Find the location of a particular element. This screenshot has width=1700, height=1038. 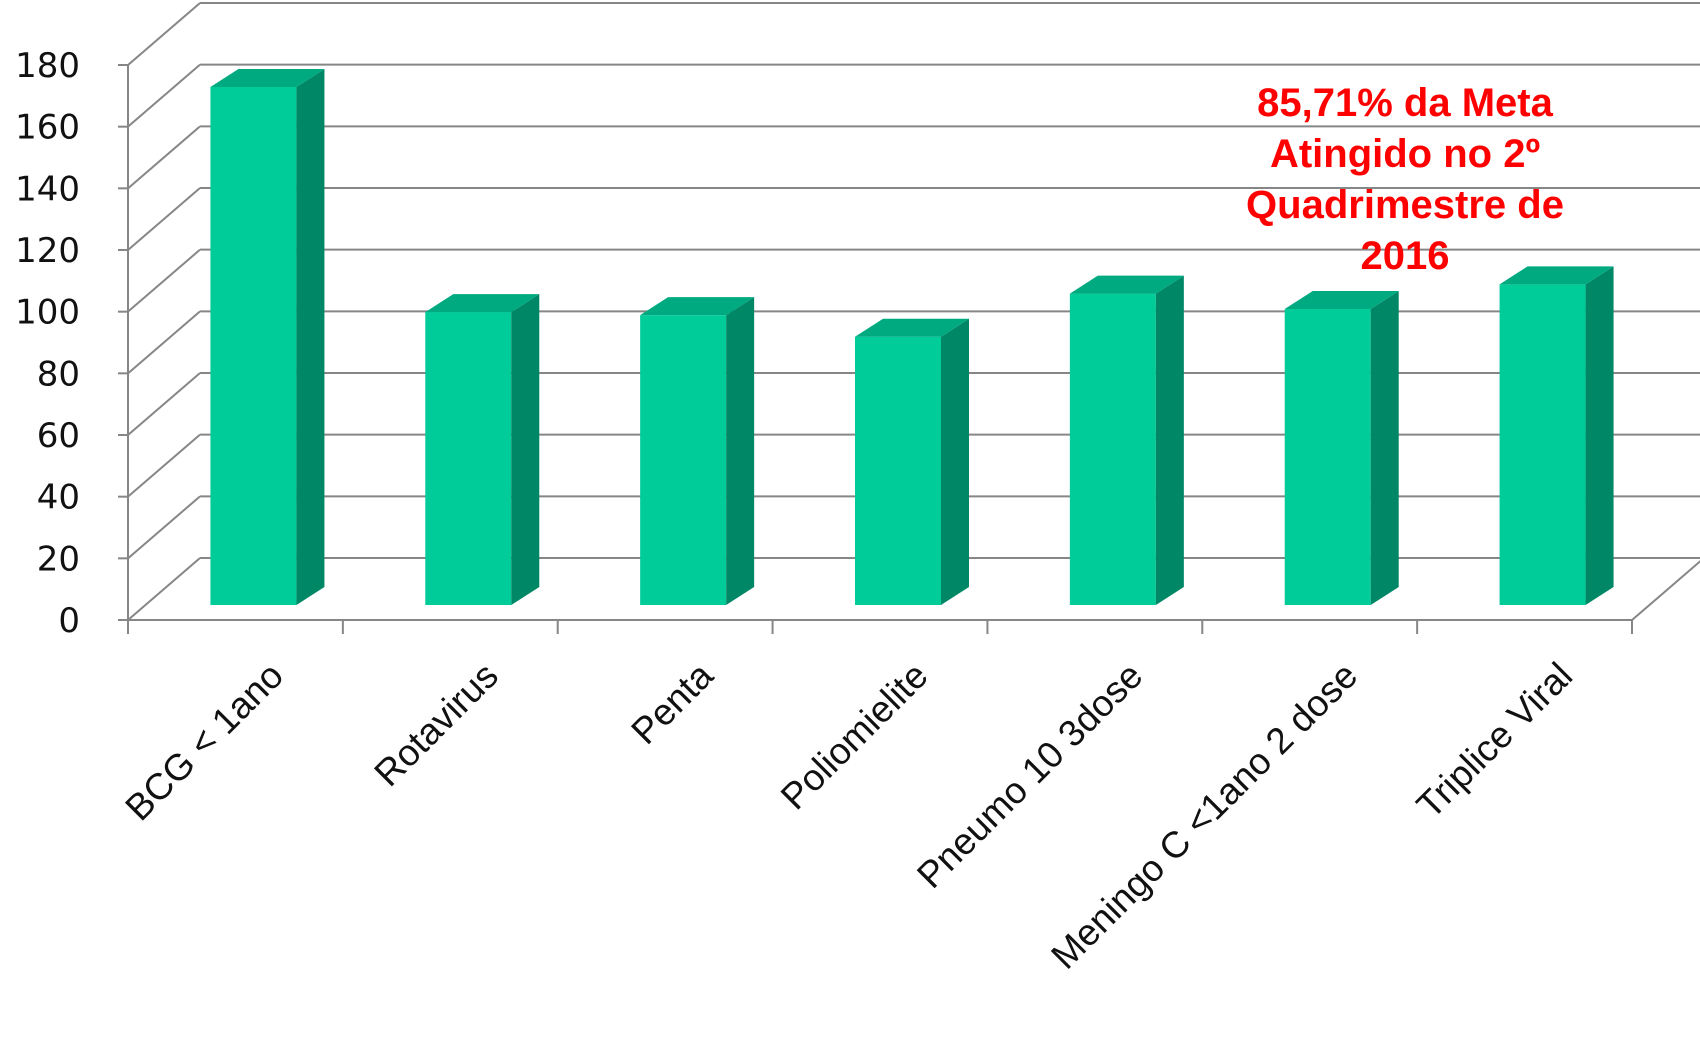

y-tick-label-40: 40 is located at coordinates (58, 498).